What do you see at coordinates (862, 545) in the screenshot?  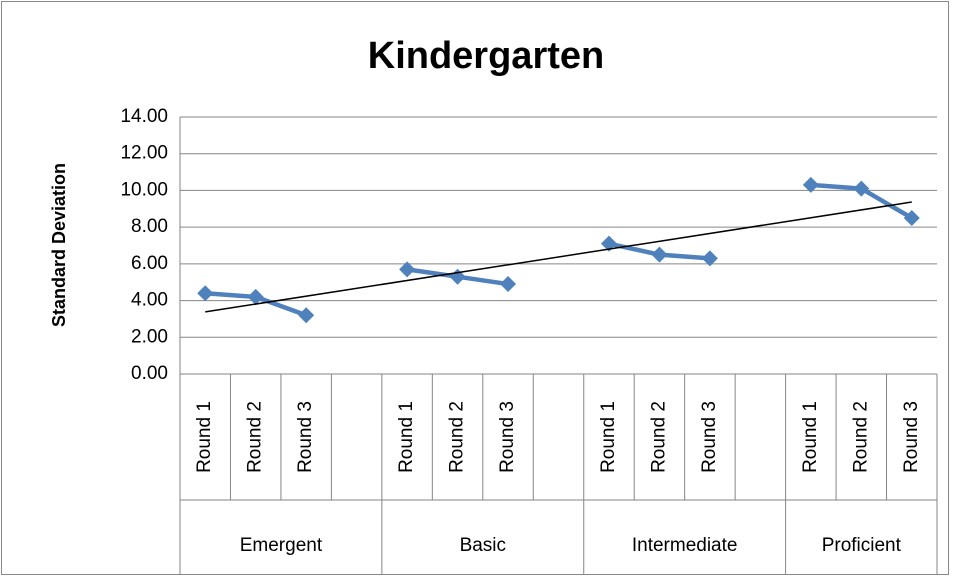 I see `group-label: Proficient` at bounding box center [862, 545].